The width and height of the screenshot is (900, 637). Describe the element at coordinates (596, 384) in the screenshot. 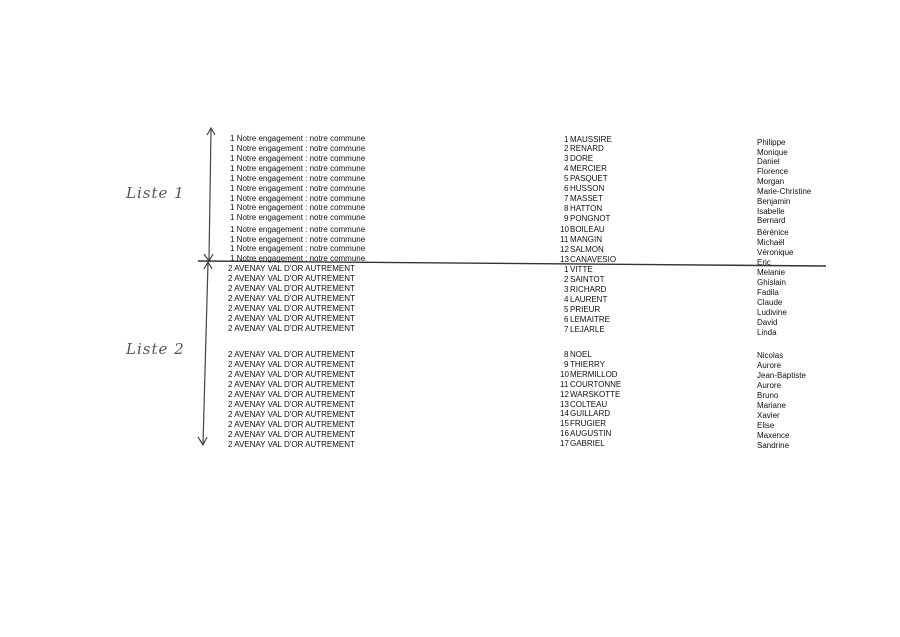

I see `candidate-surname: COURTONNE` at that location.